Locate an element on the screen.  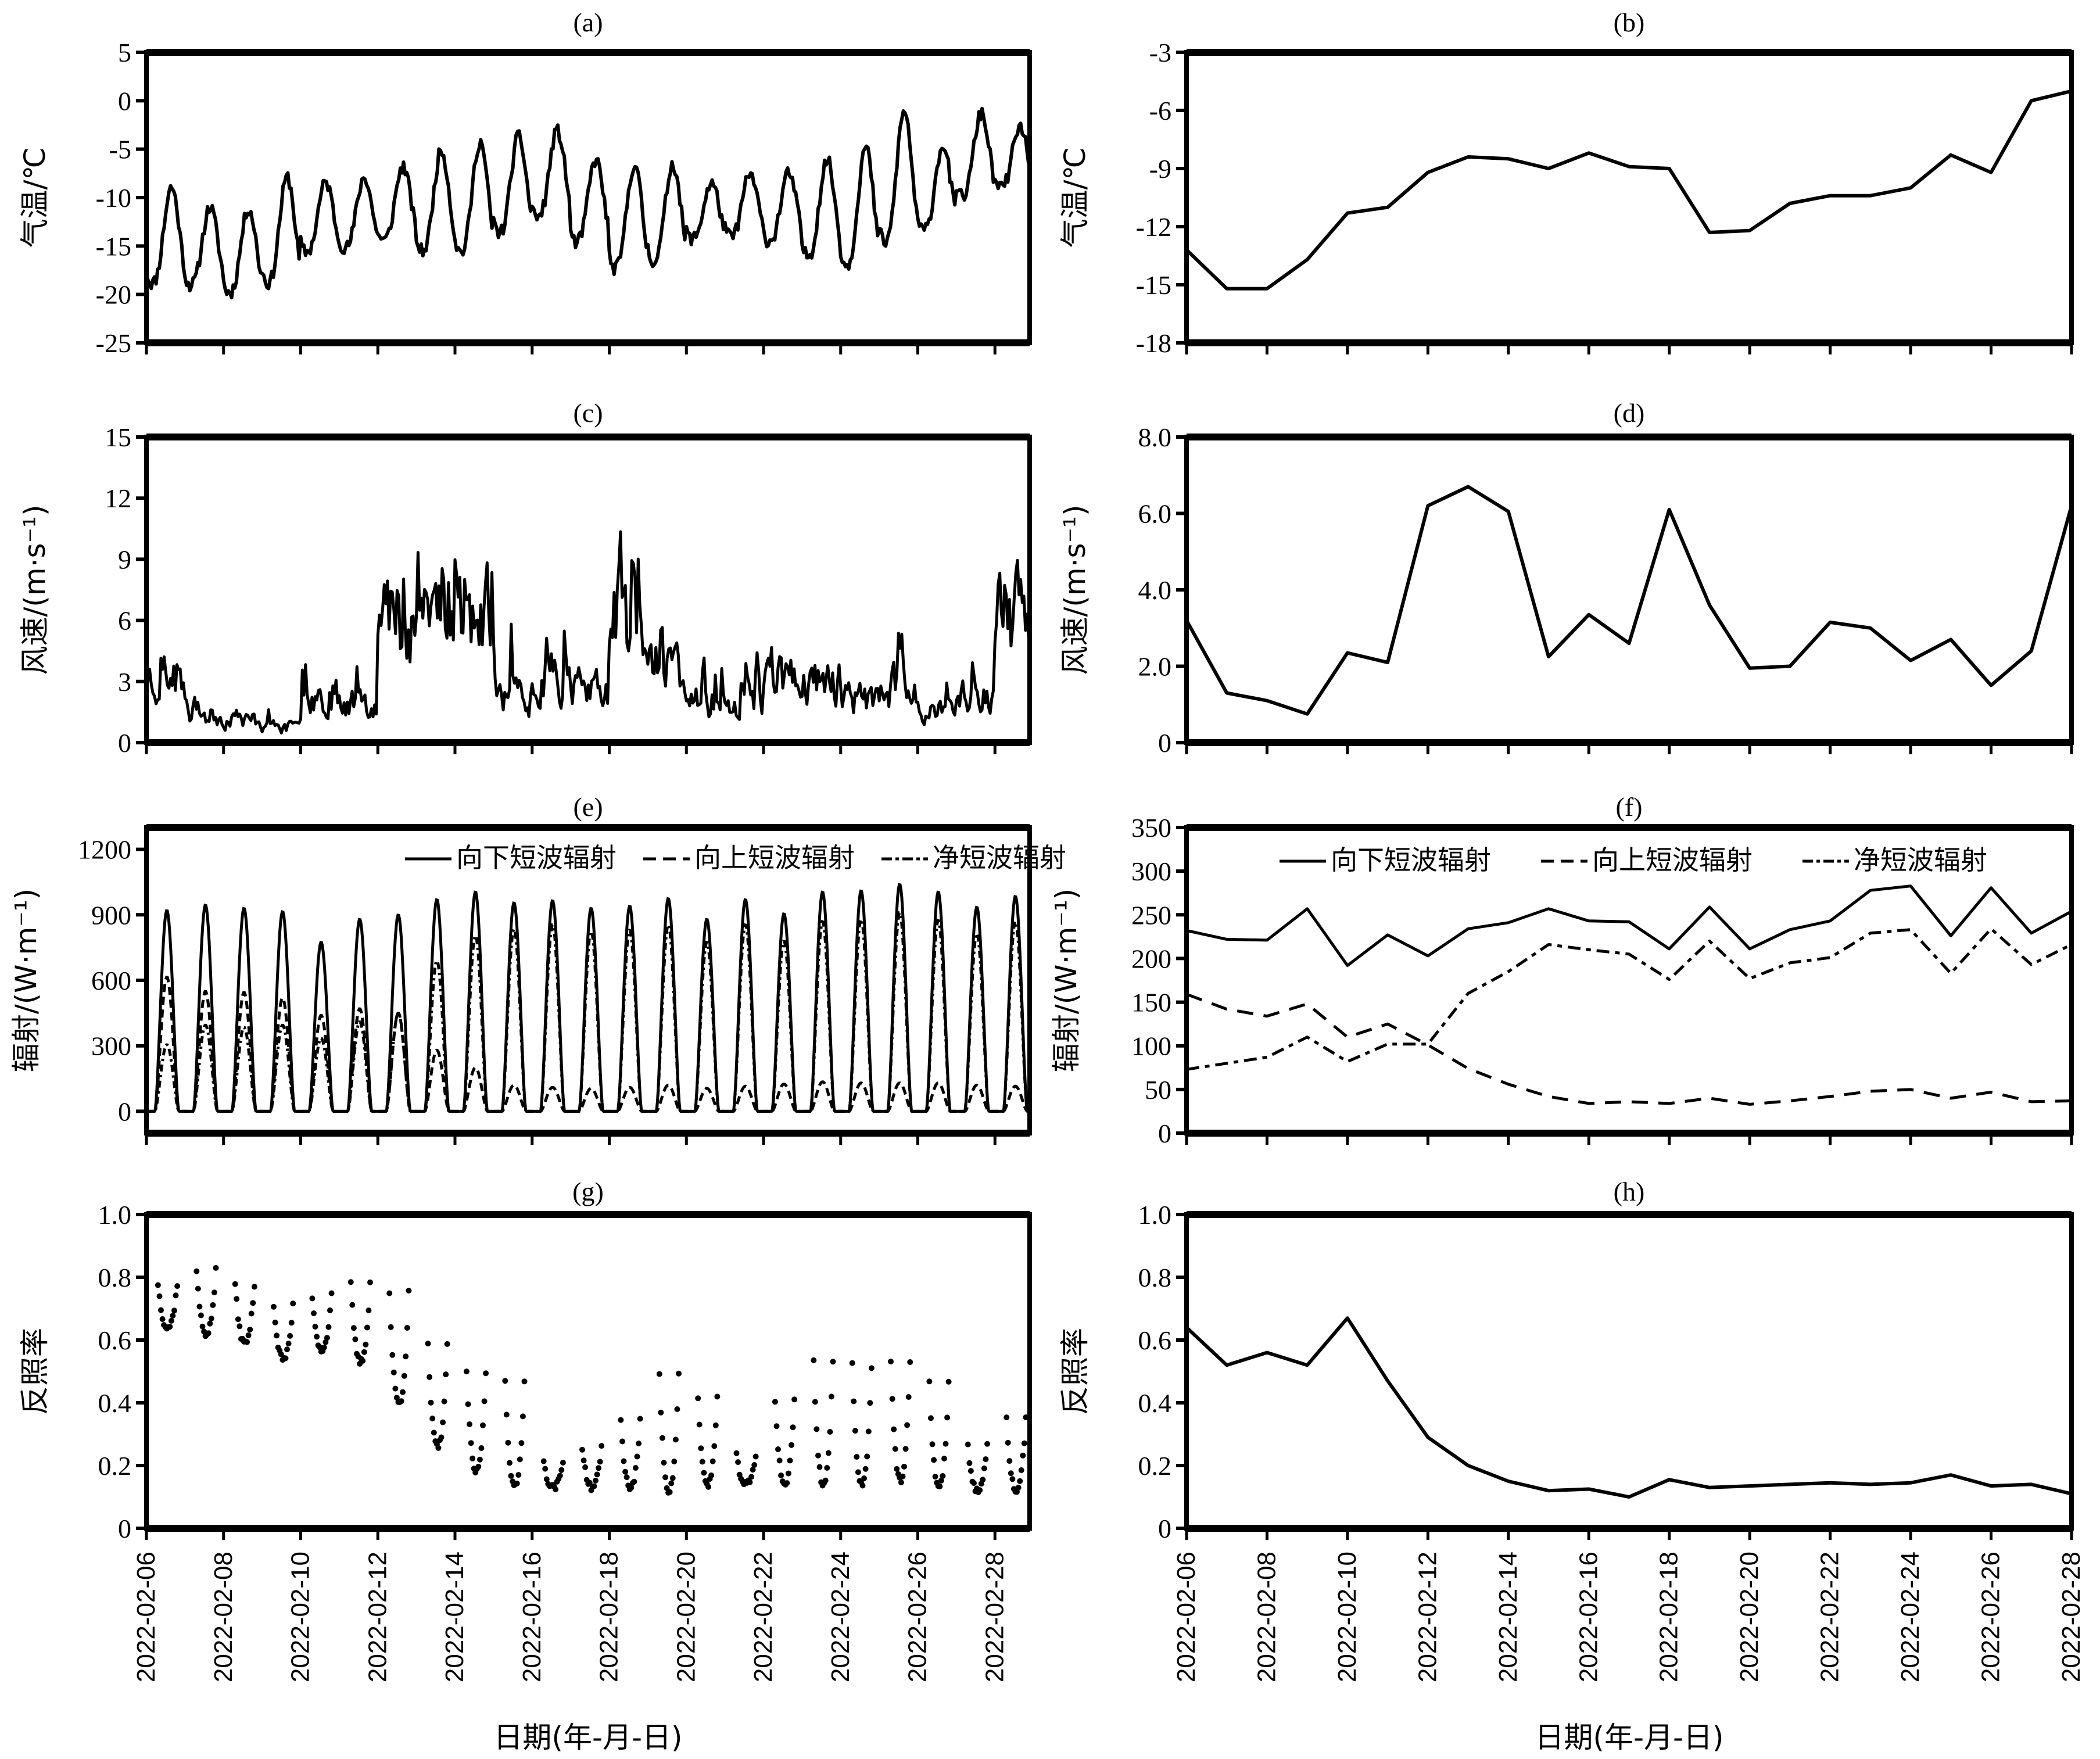
y-tick-label: 15 is located at coordinates (118, 437).